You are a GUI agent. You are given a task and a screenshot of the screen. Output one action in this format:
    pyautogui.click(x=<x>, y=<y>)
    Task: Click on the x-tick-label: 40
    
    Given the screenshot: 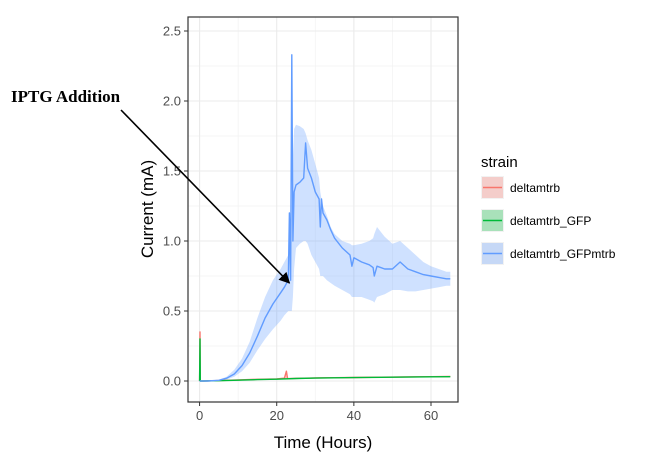 What is the action you would take?
    pyautogui.click(x=354, y=415)
    